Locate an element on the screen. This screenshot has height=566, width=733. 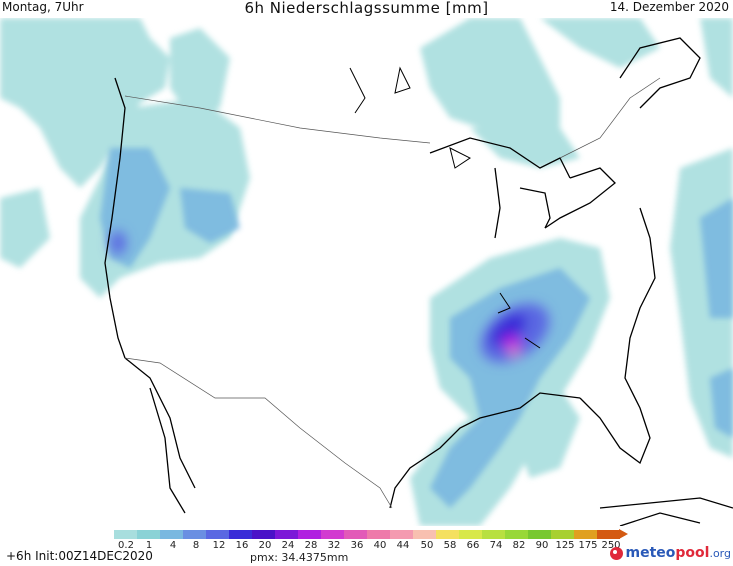
scale-label: 74 is located at coordinates (496, 545).